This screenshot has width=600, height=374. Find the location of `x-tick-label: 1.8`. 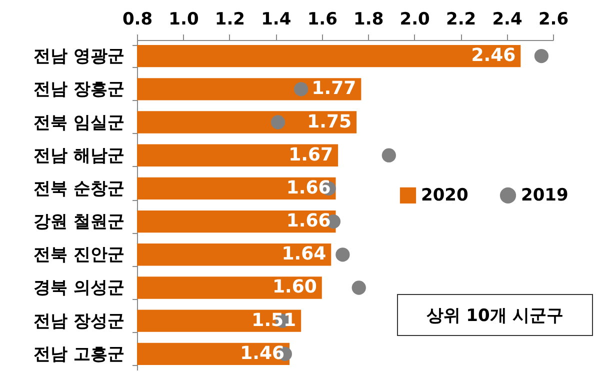

x-tick-label: 1.8 is located at coordinates (369, 20).